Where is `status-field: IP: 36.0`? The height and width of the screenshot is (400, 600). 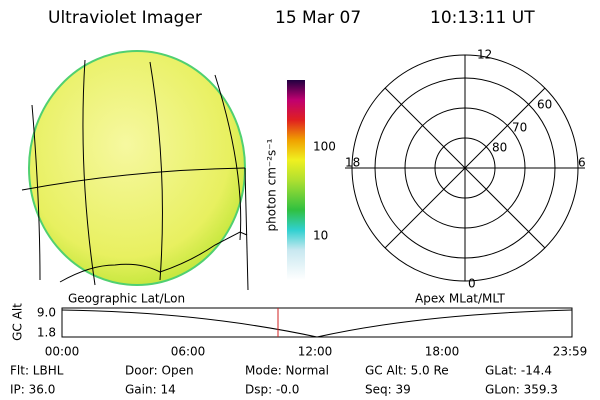 status-field: IP: 36.0 is located at coordinates (32, 390).